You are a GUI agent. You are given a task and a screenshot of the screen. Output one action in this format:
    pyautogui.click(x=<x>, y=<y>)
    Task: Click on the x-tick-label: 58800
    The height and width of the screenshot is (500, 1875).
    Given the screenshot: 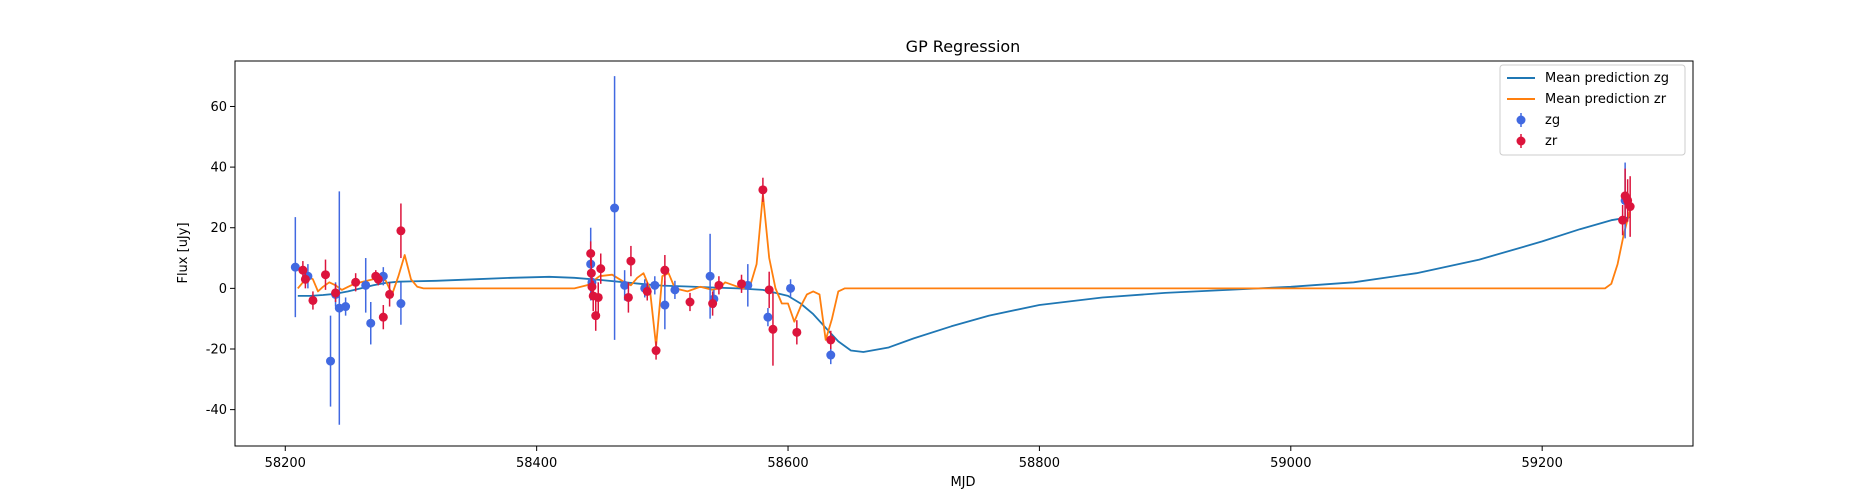 What is the action you would take?
    pyautogui.click(x=1039, y=463)
    